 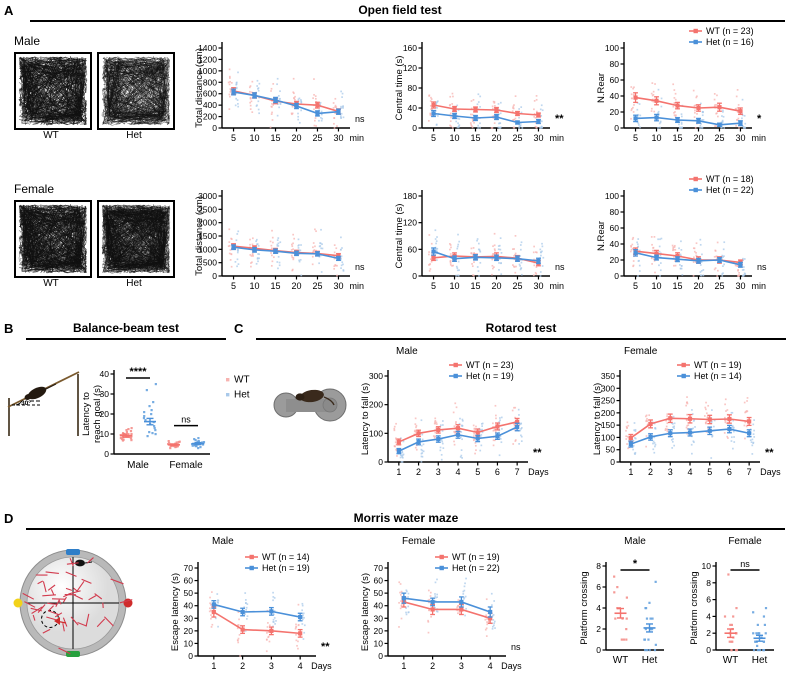 I want to click on svg-text: 800, so click(x=210, y=82).